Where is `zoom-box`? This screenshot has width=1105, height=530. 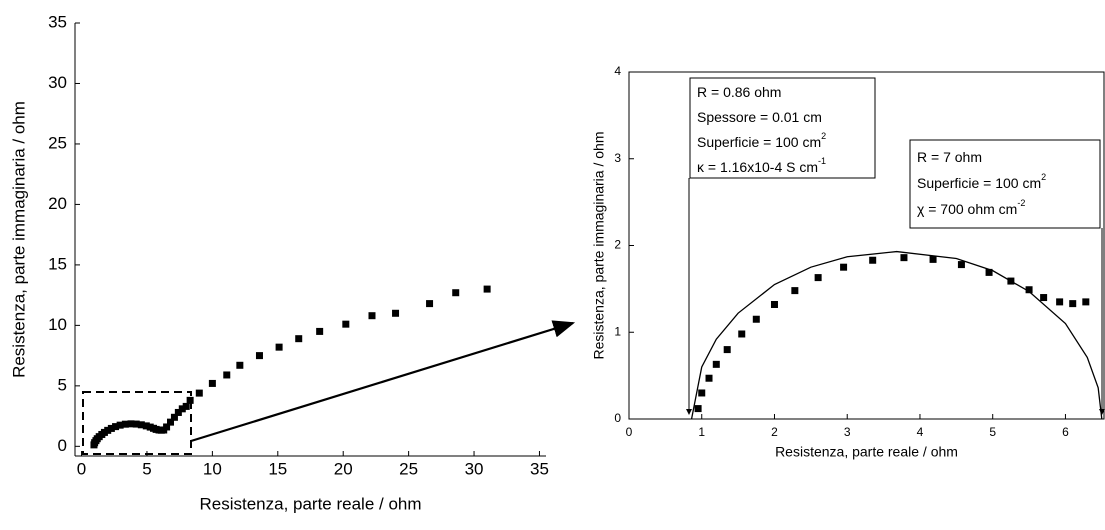 zoom-box is located at coordinates (137, 423).